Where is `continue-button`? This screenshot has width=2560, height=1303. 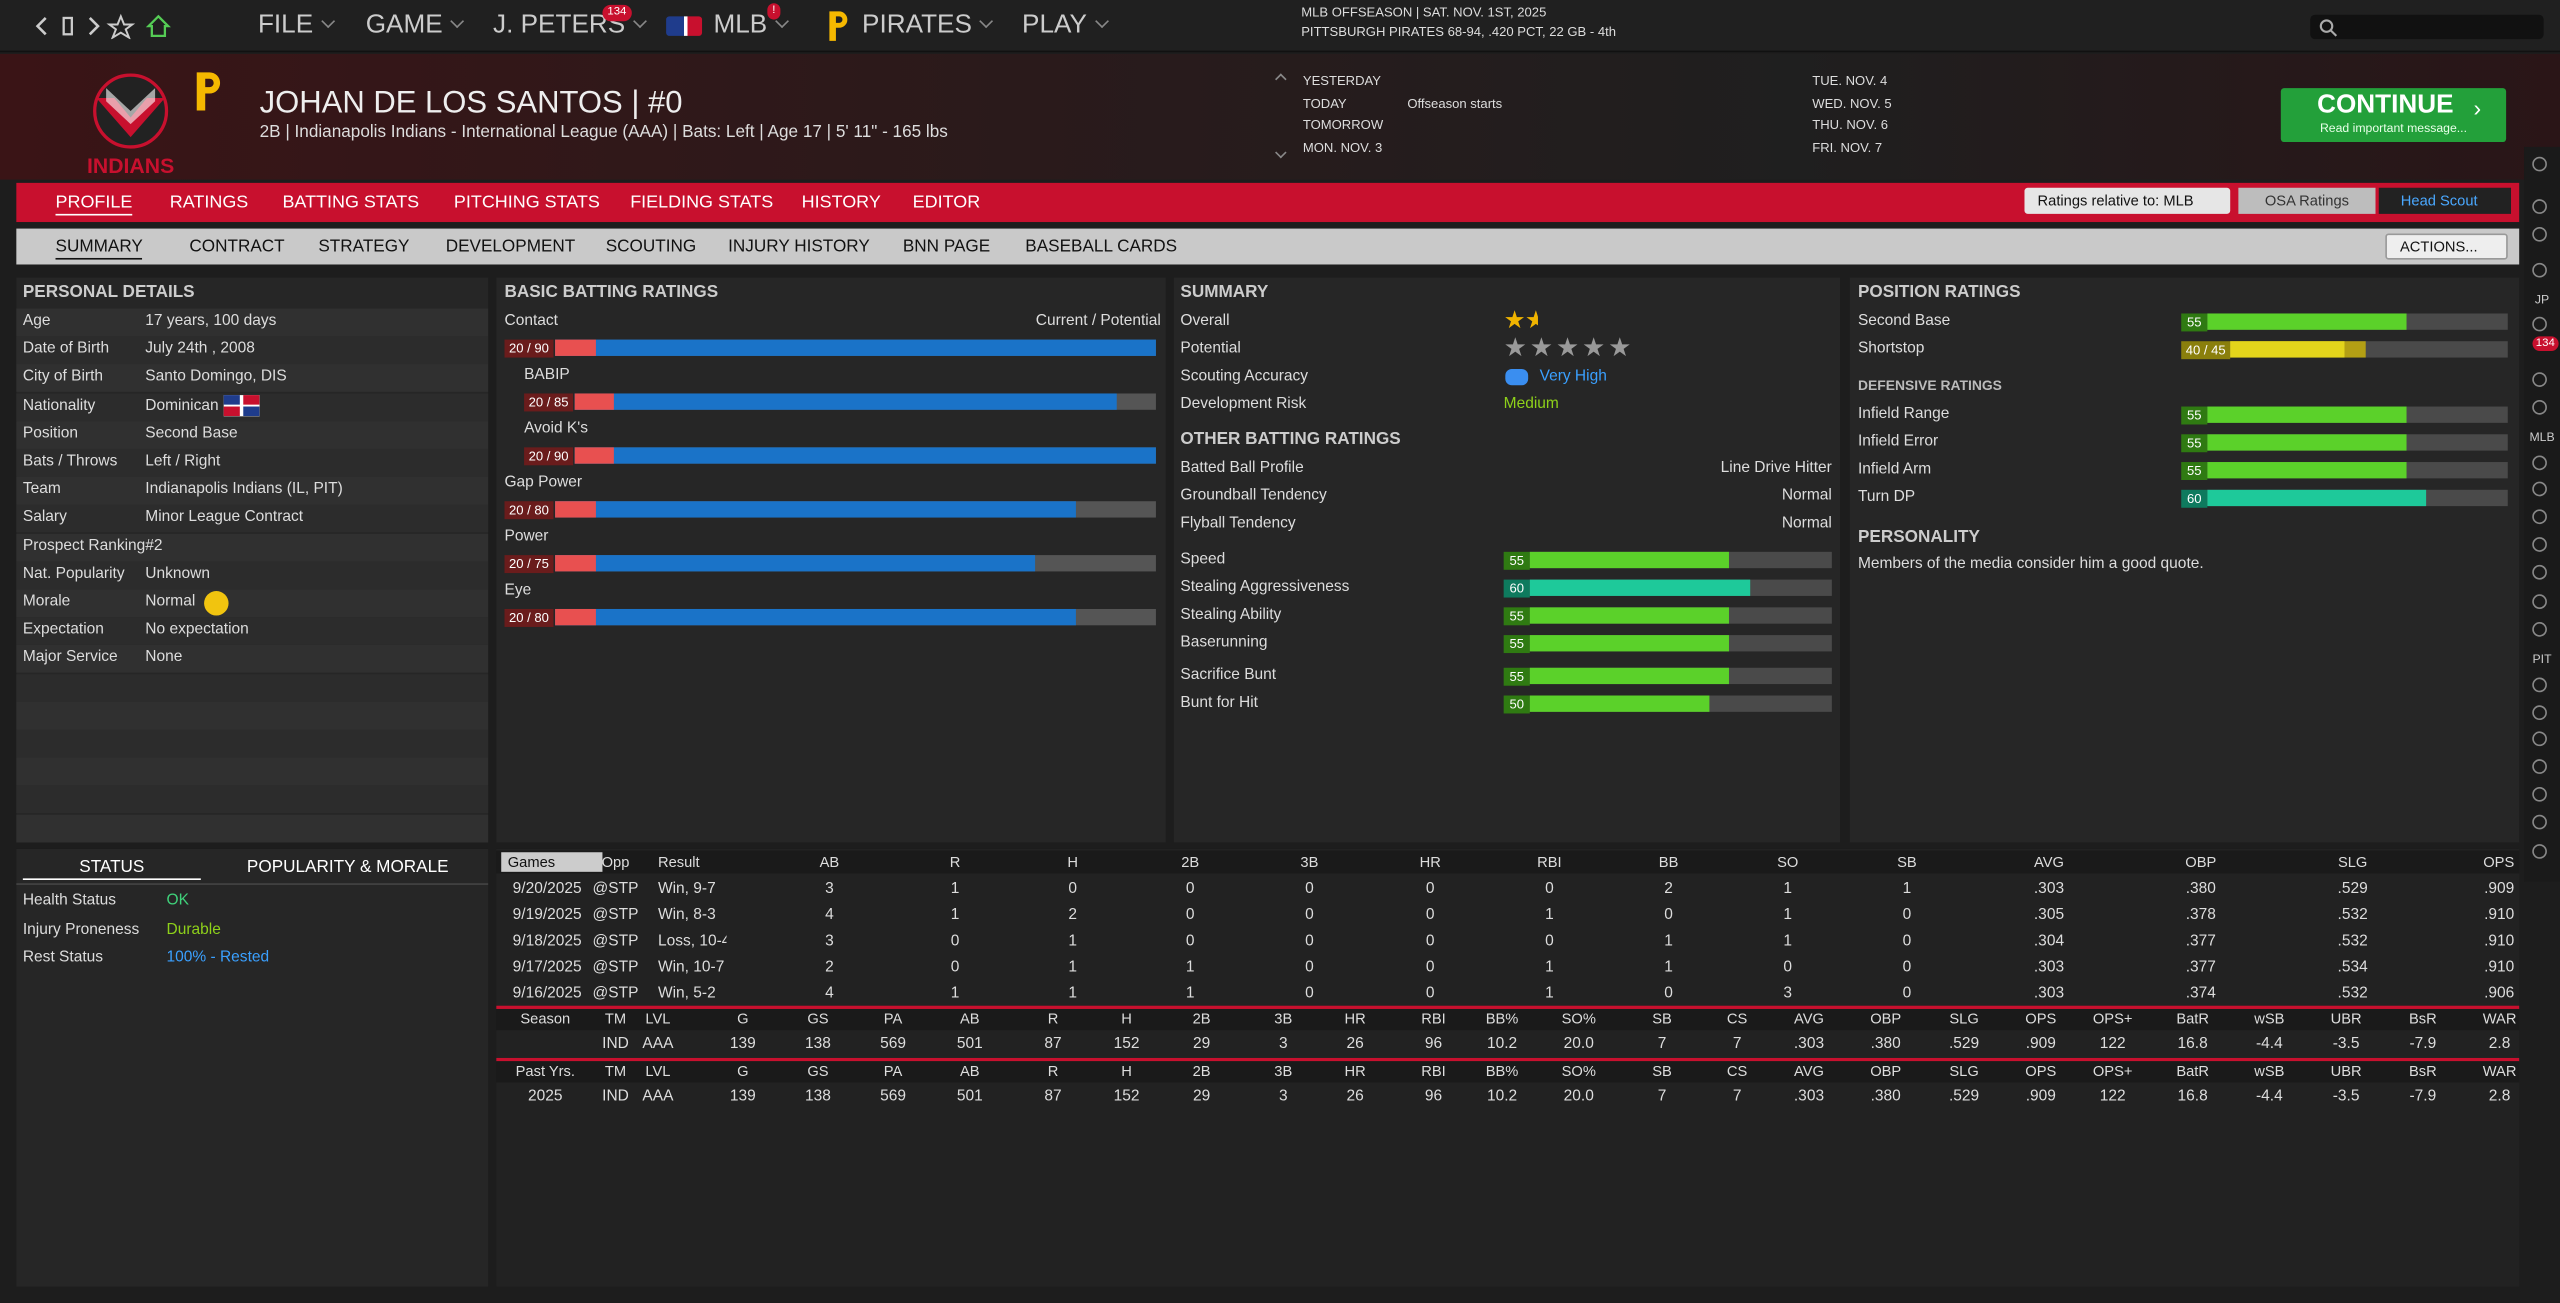
continue-button is located at coordinates (2393, 115).